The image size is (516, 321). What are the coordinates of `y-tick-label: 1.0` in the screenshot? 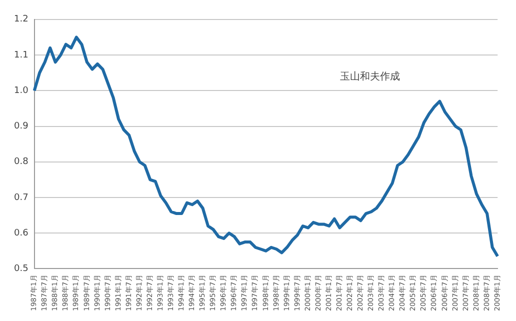 It's located at (21, 91).